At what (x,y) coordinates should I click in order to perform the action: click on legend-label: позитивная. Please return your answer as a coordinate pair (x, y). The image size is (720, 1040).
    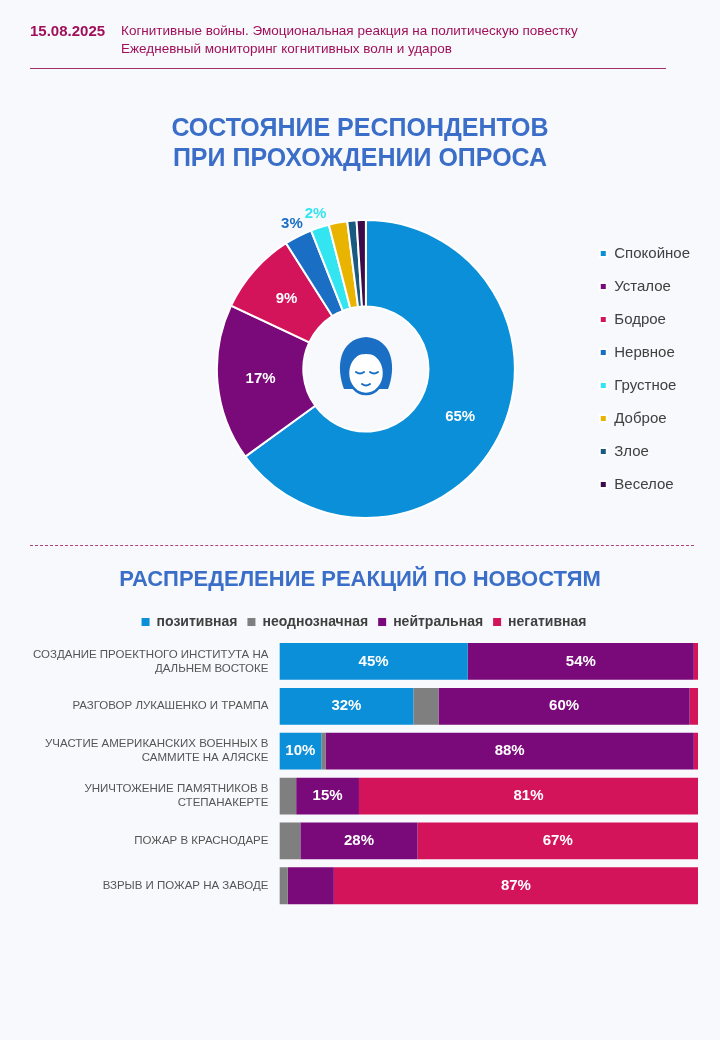
    Looking at the image, I should click on (197, 620).